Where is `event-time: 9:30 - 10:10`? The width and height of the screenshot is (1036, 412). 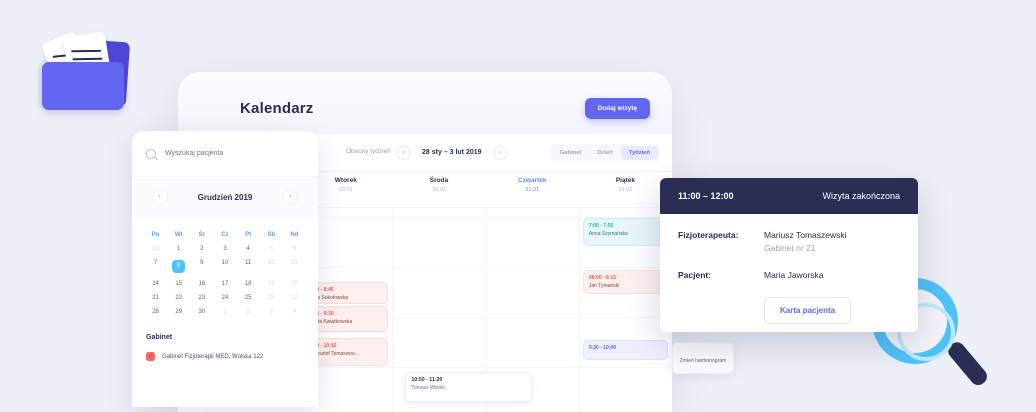
event-time: 9:30 - 10:10 is located at coordinates (323, 346).